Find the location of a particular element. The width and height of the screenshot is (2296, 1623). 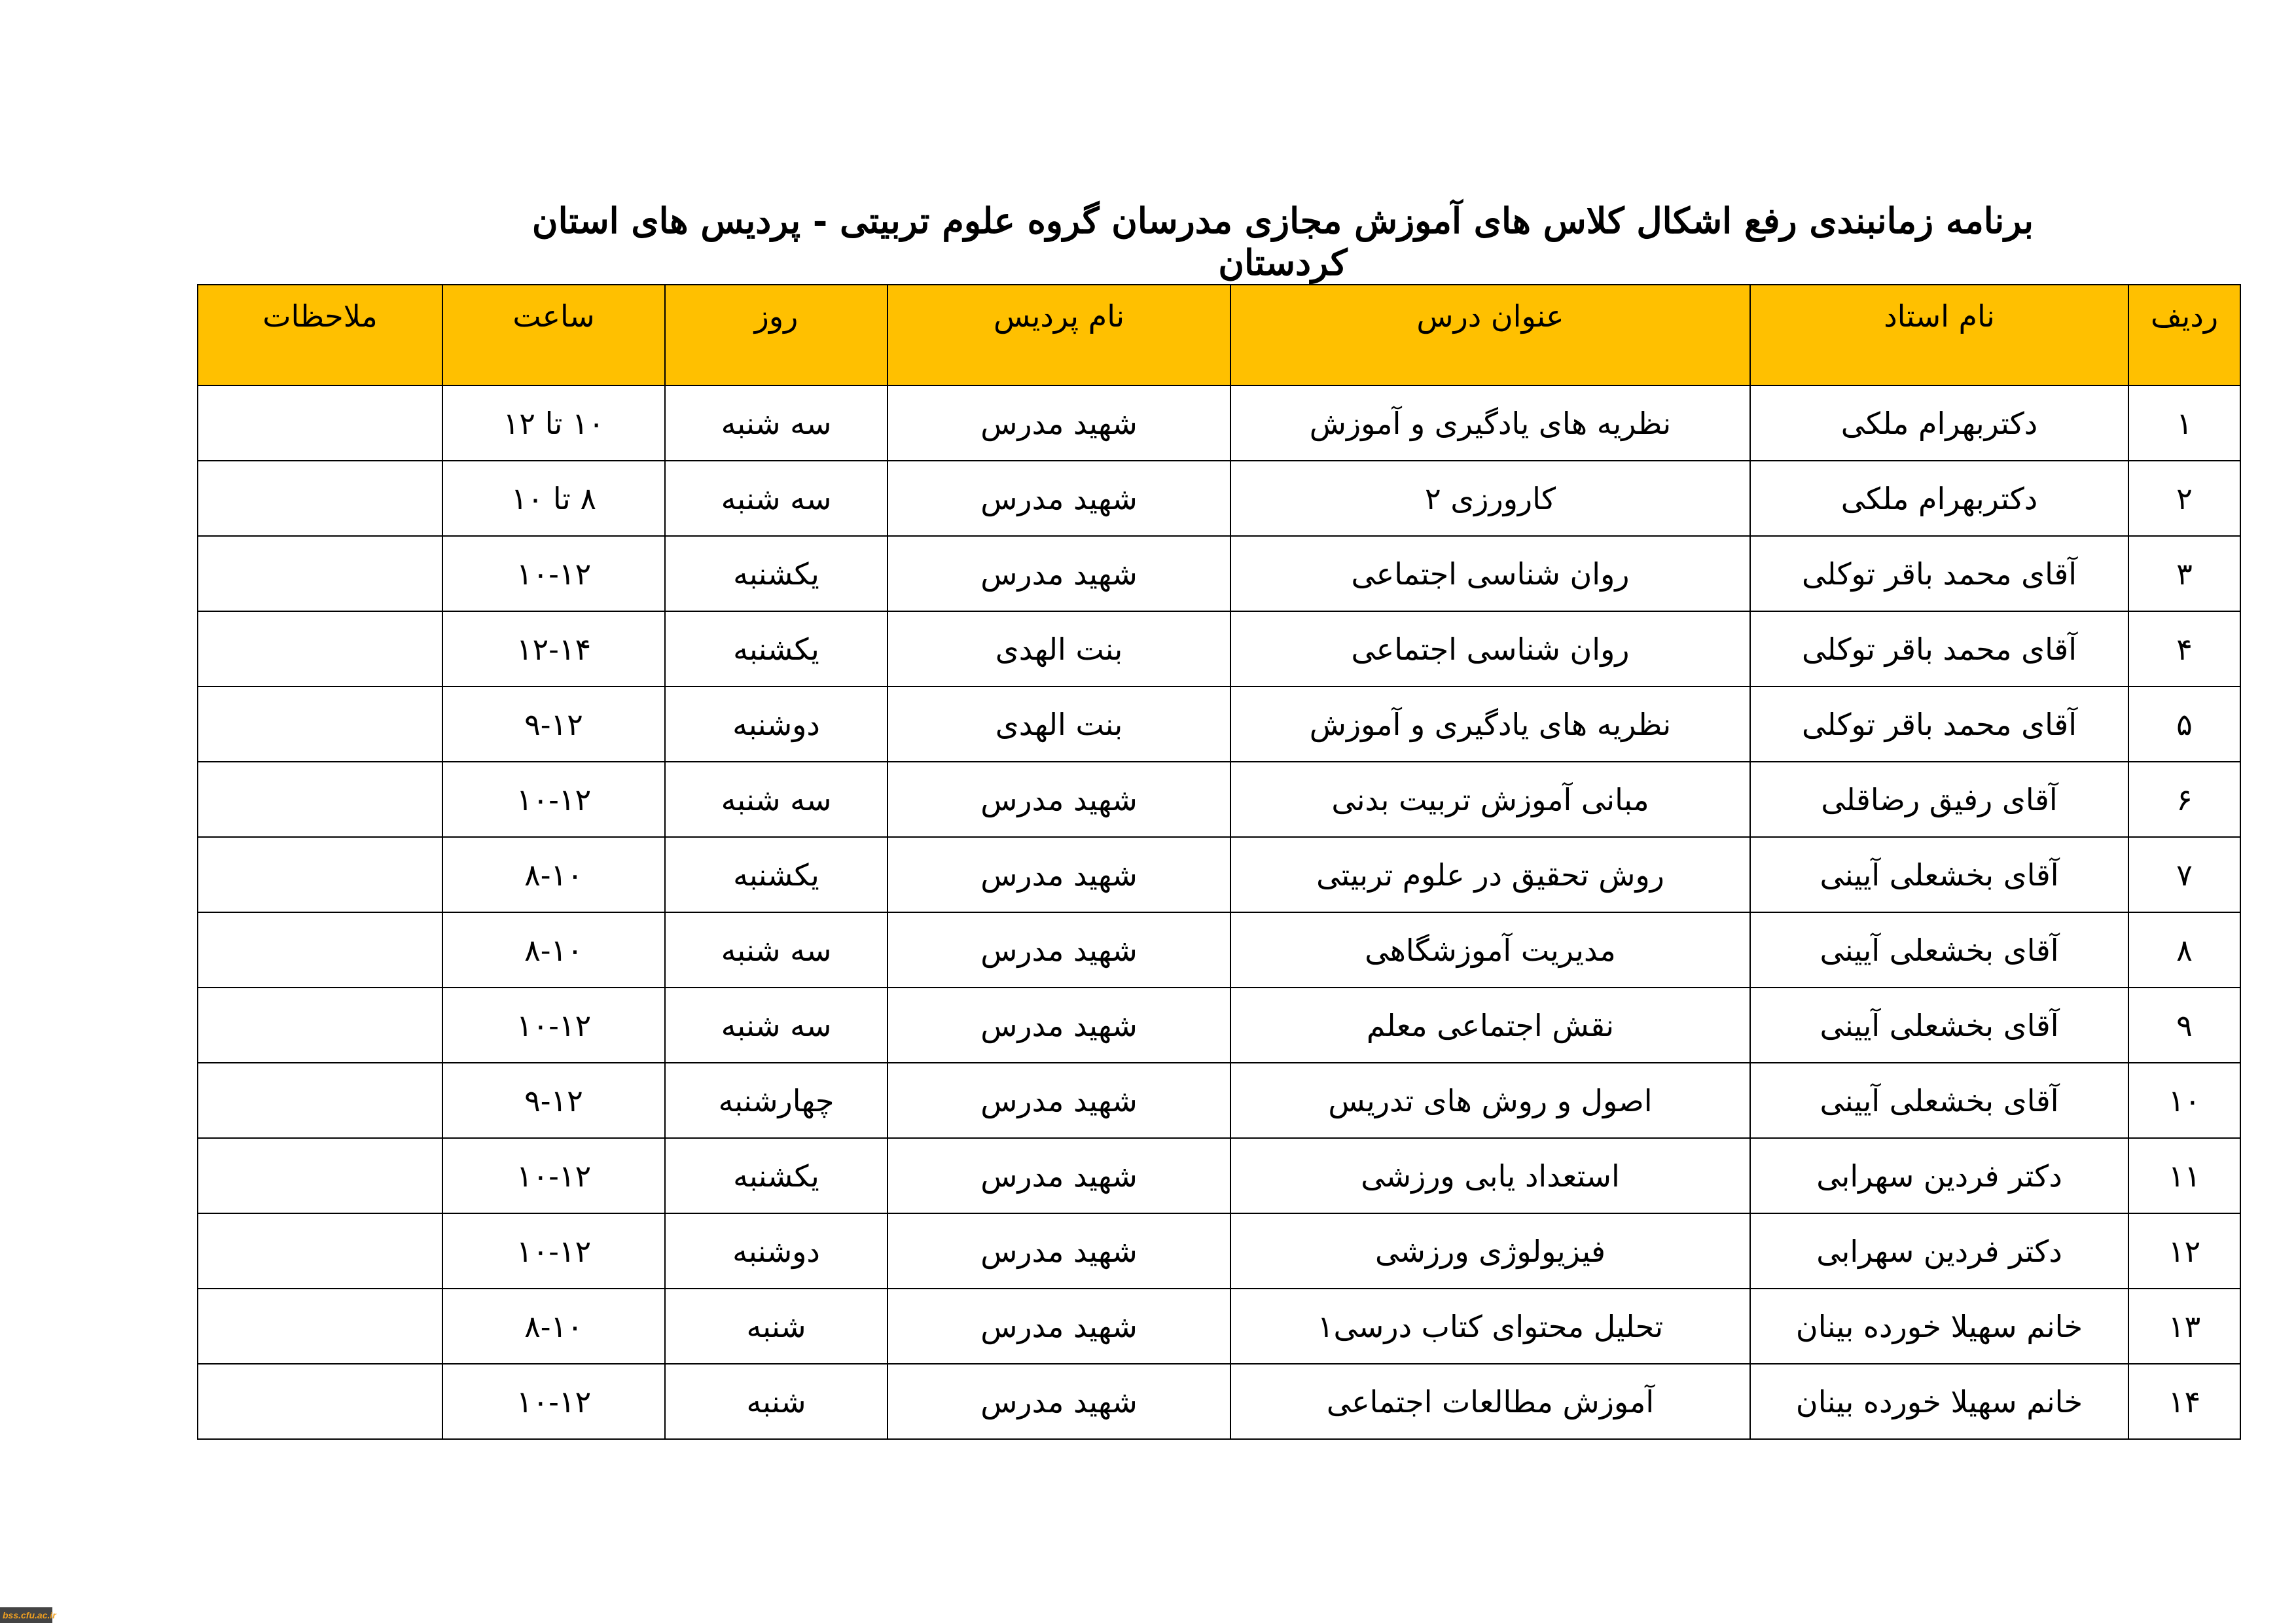

cell-day: چهارشنبه is located at coordinates (776, 1100).